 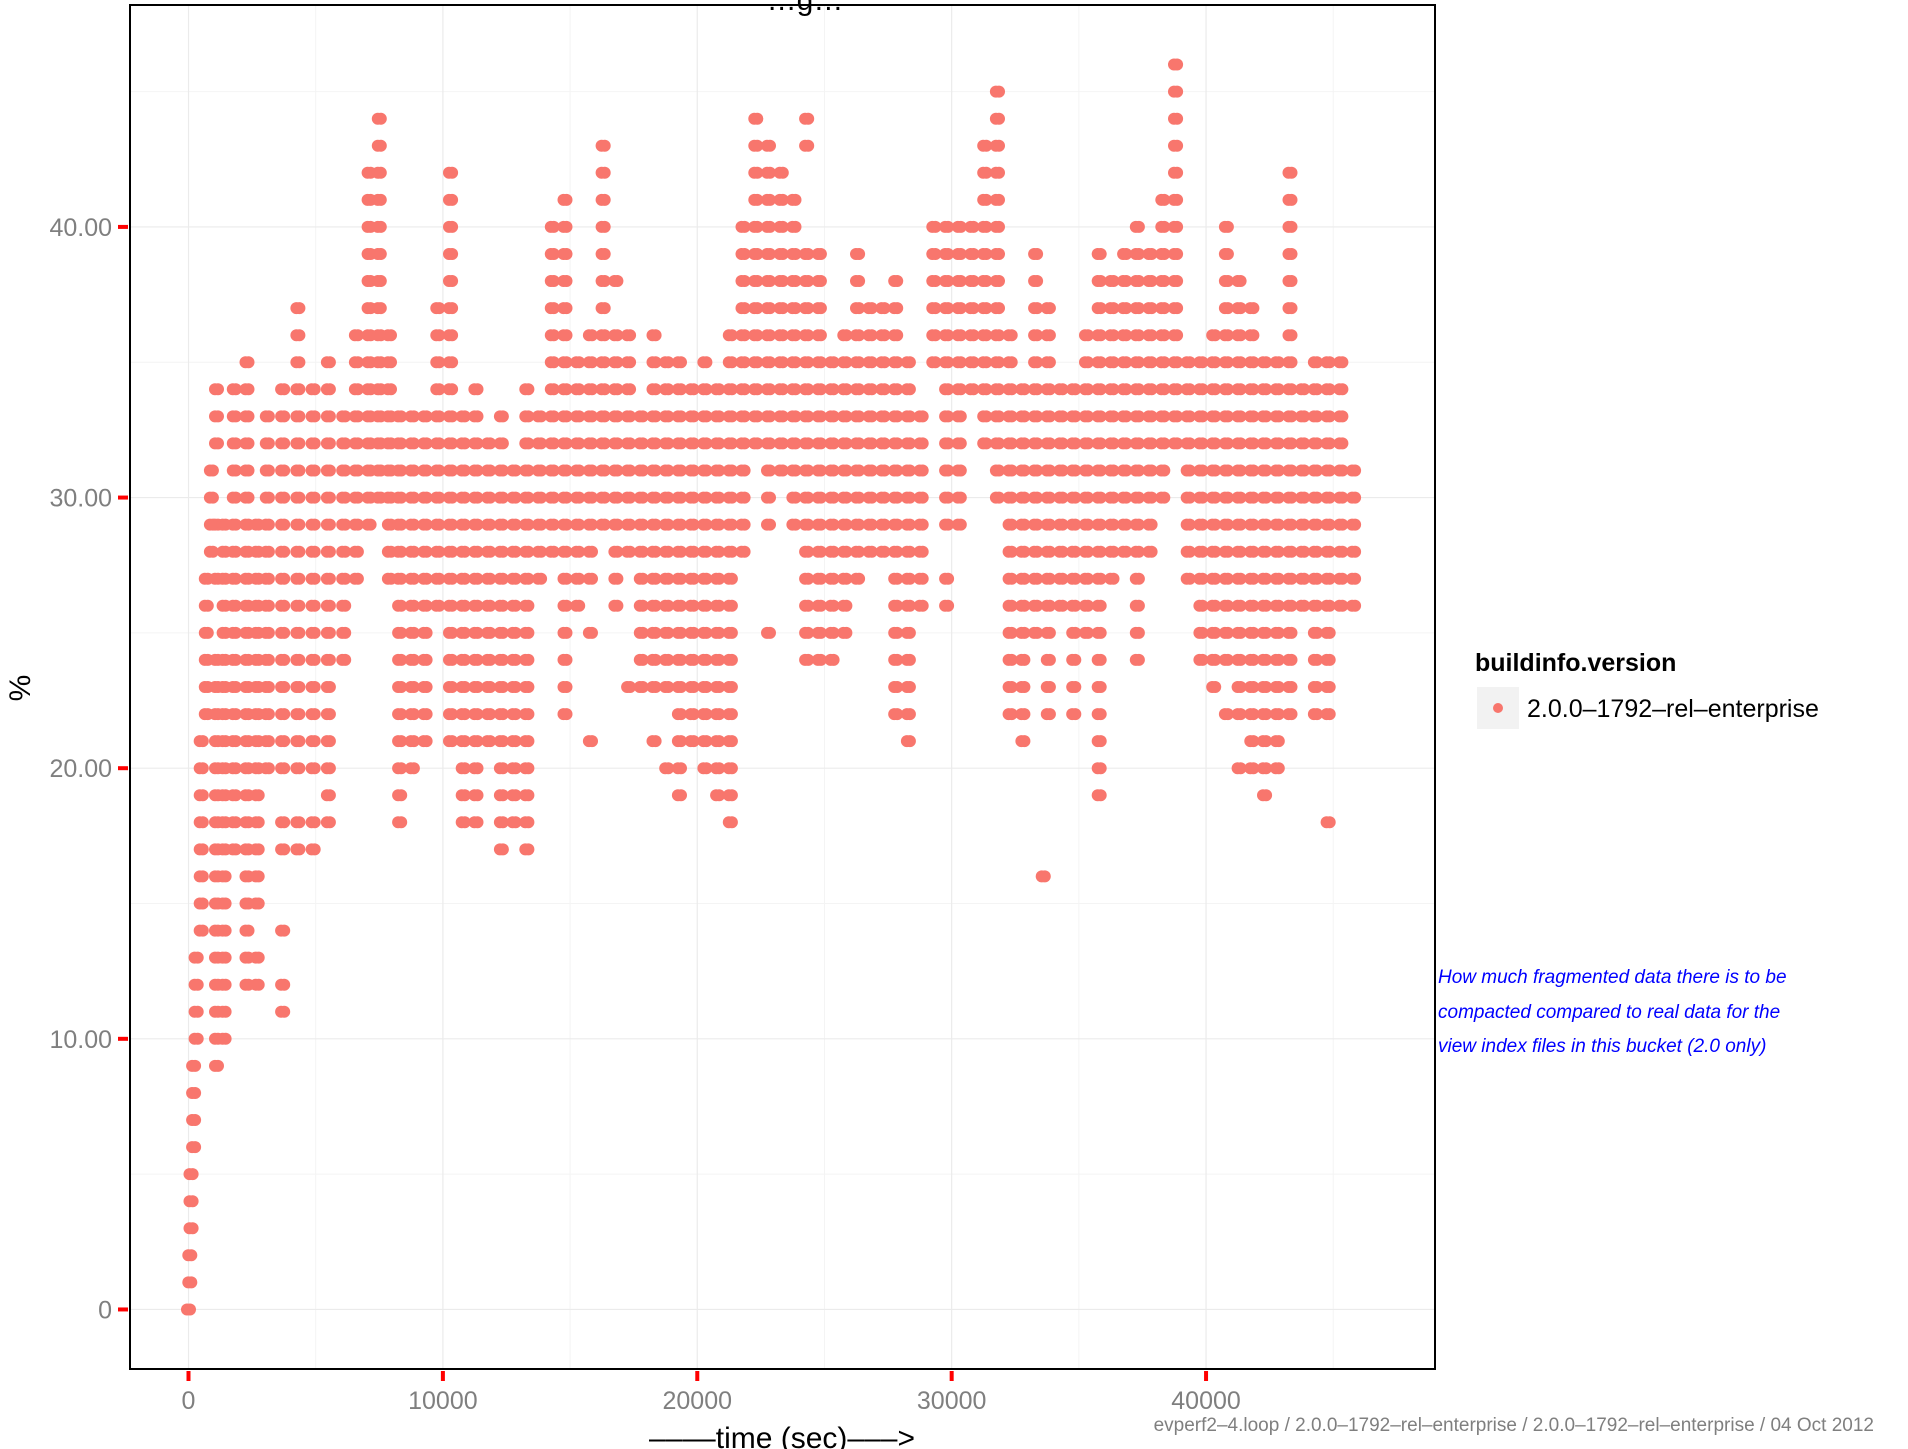 I want to click on legend-title: buildinfo.version, so click(x=1575, y=663).